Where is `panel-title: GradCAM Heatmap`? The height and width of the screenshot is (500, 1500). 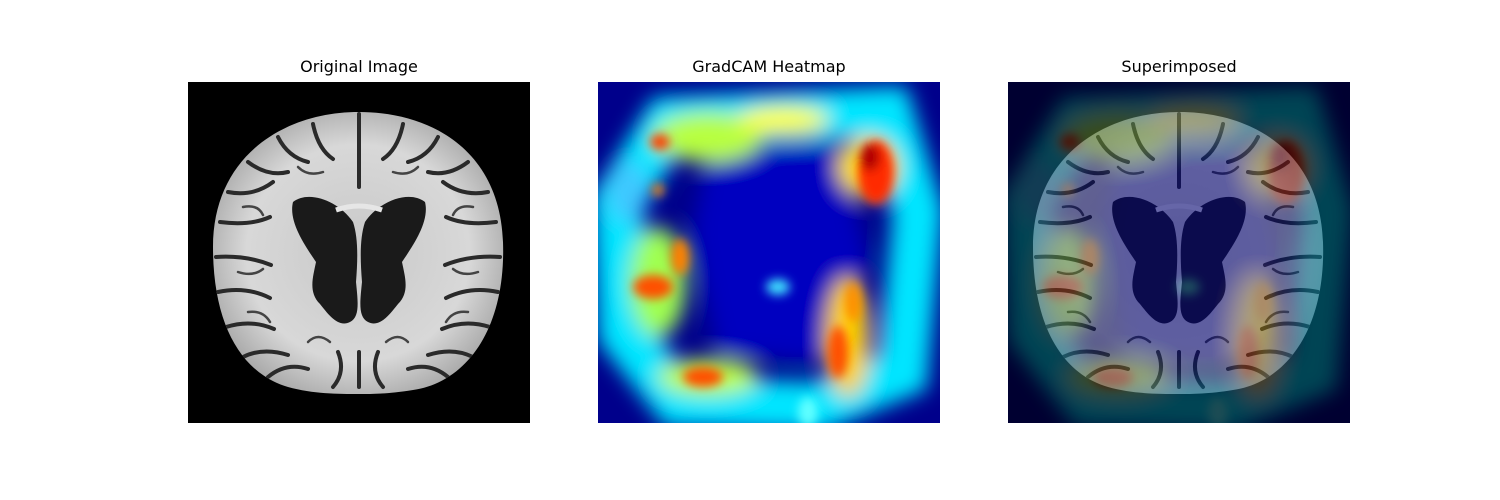 panel-title: GradCAM Heatmap is located at coordinates (769, 66).